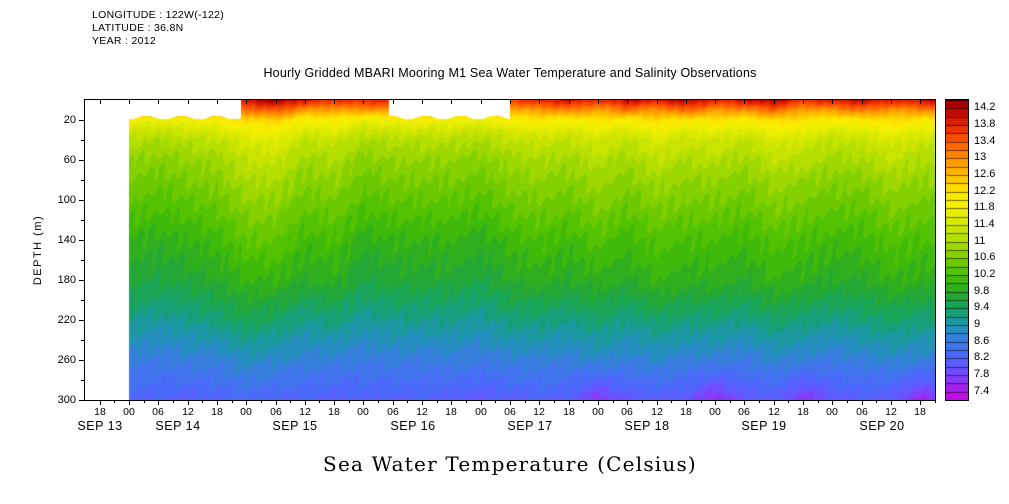  Describe the element at coordinates (100, 426) in the screenshot. I see `x-date-label: SEP 13` at that location.